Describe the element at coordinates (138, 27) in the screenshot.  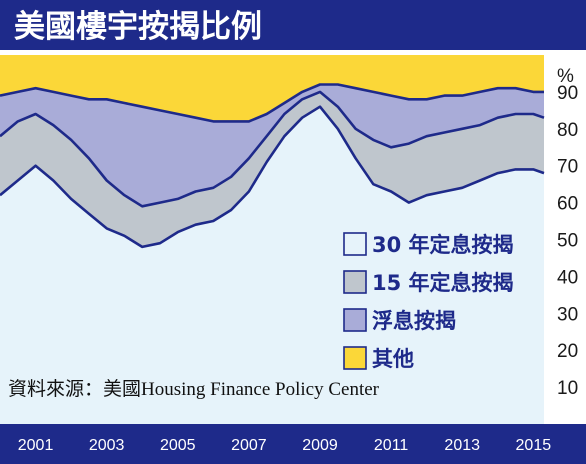
I see `chart-title: 美國樓宇按揭比例` at that location.